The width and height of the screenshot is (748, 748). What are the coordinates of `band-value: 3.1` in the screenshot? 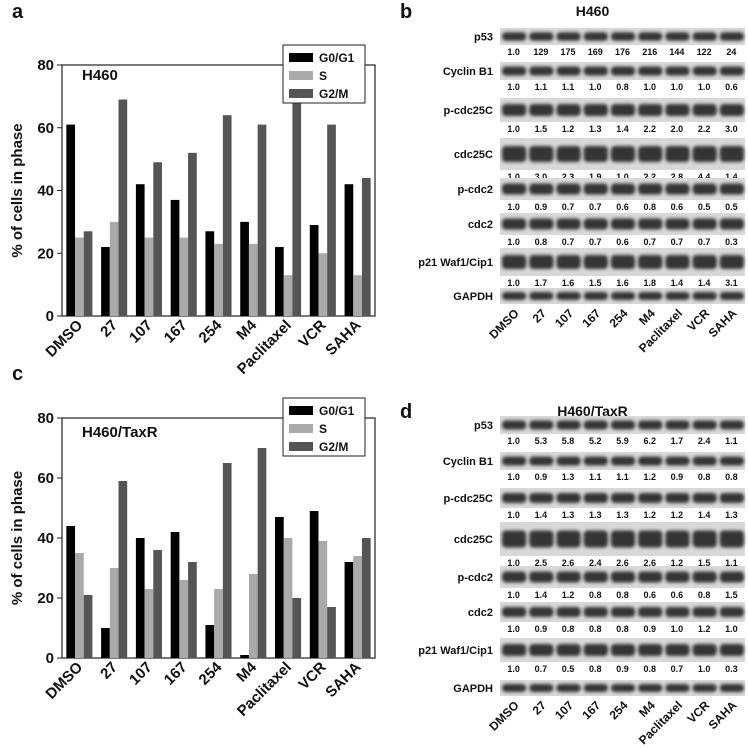 It's located at (731, 283).